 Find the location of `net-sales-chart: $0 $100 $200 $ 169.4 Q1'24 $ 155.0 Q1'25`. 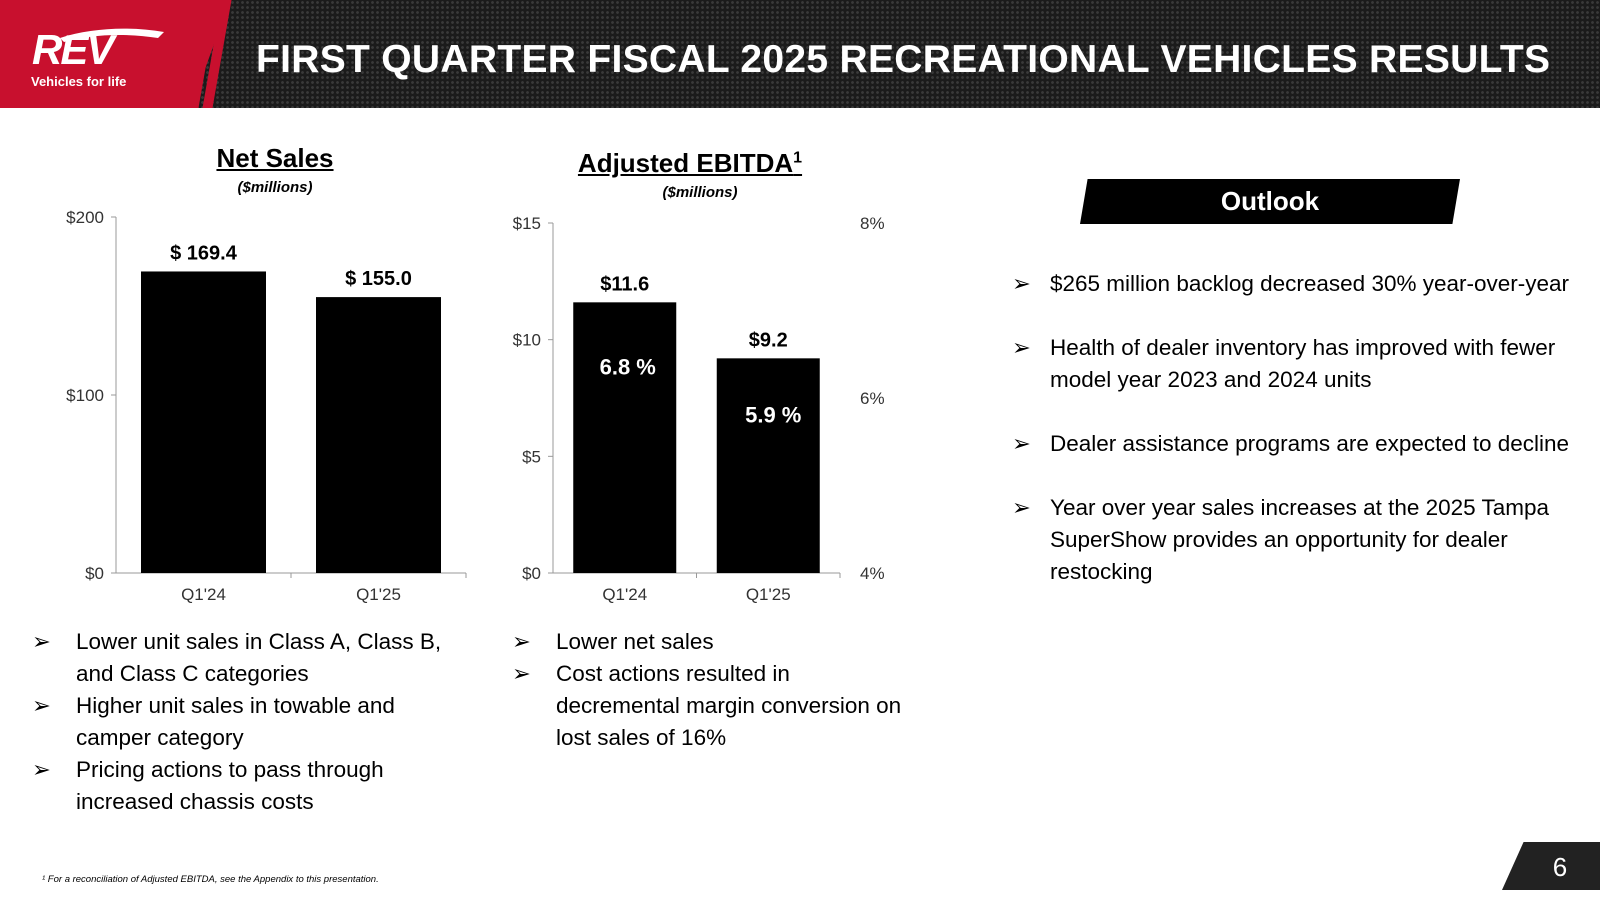

net-sales-chart: $0 $100 $200 $ 169.4 Q1'24 $ 155.0 Q1'25 is located at coordinates (266, 406).